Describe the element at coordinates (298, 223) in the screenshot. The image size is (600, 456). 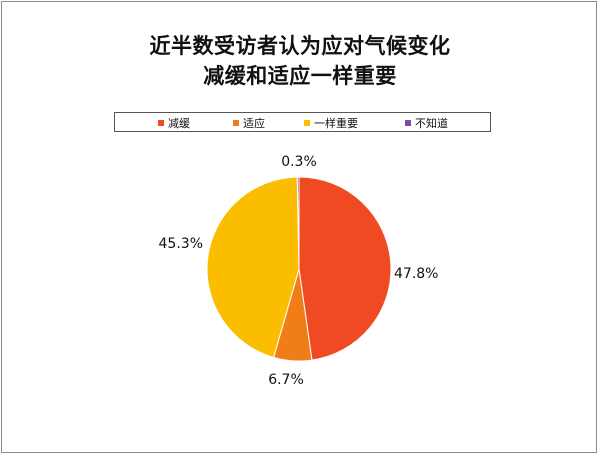
I see `pie-slice-dont-know` at that location.